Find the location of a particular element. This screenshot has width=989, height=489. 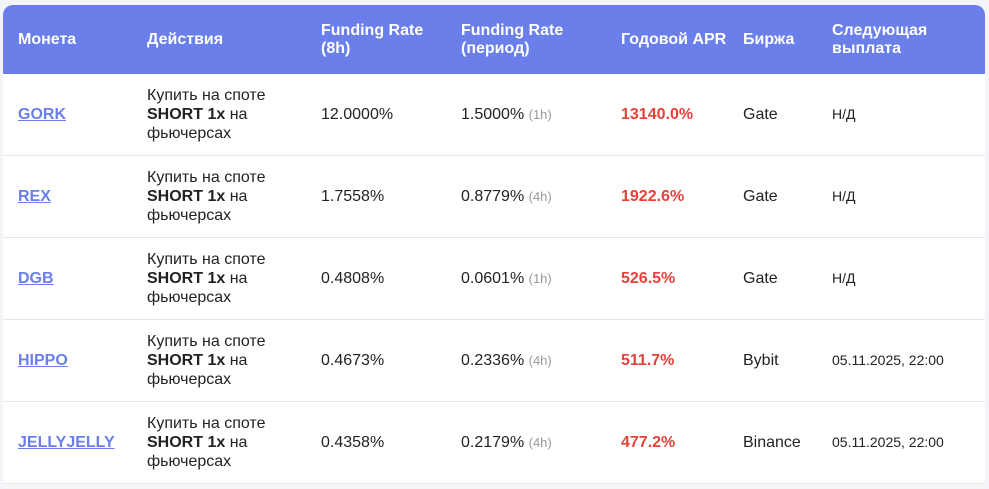

coin-cell: REX is located at coordinates (67, 196).